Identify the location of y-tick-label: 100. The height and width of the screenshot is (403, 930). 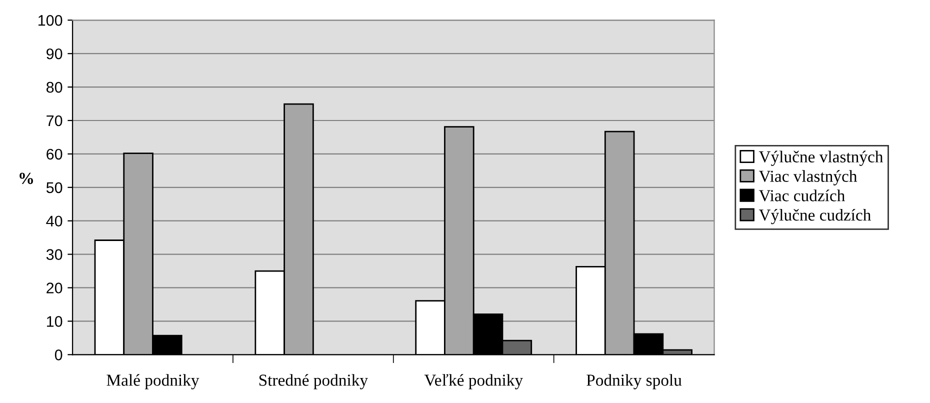
(50, 20).